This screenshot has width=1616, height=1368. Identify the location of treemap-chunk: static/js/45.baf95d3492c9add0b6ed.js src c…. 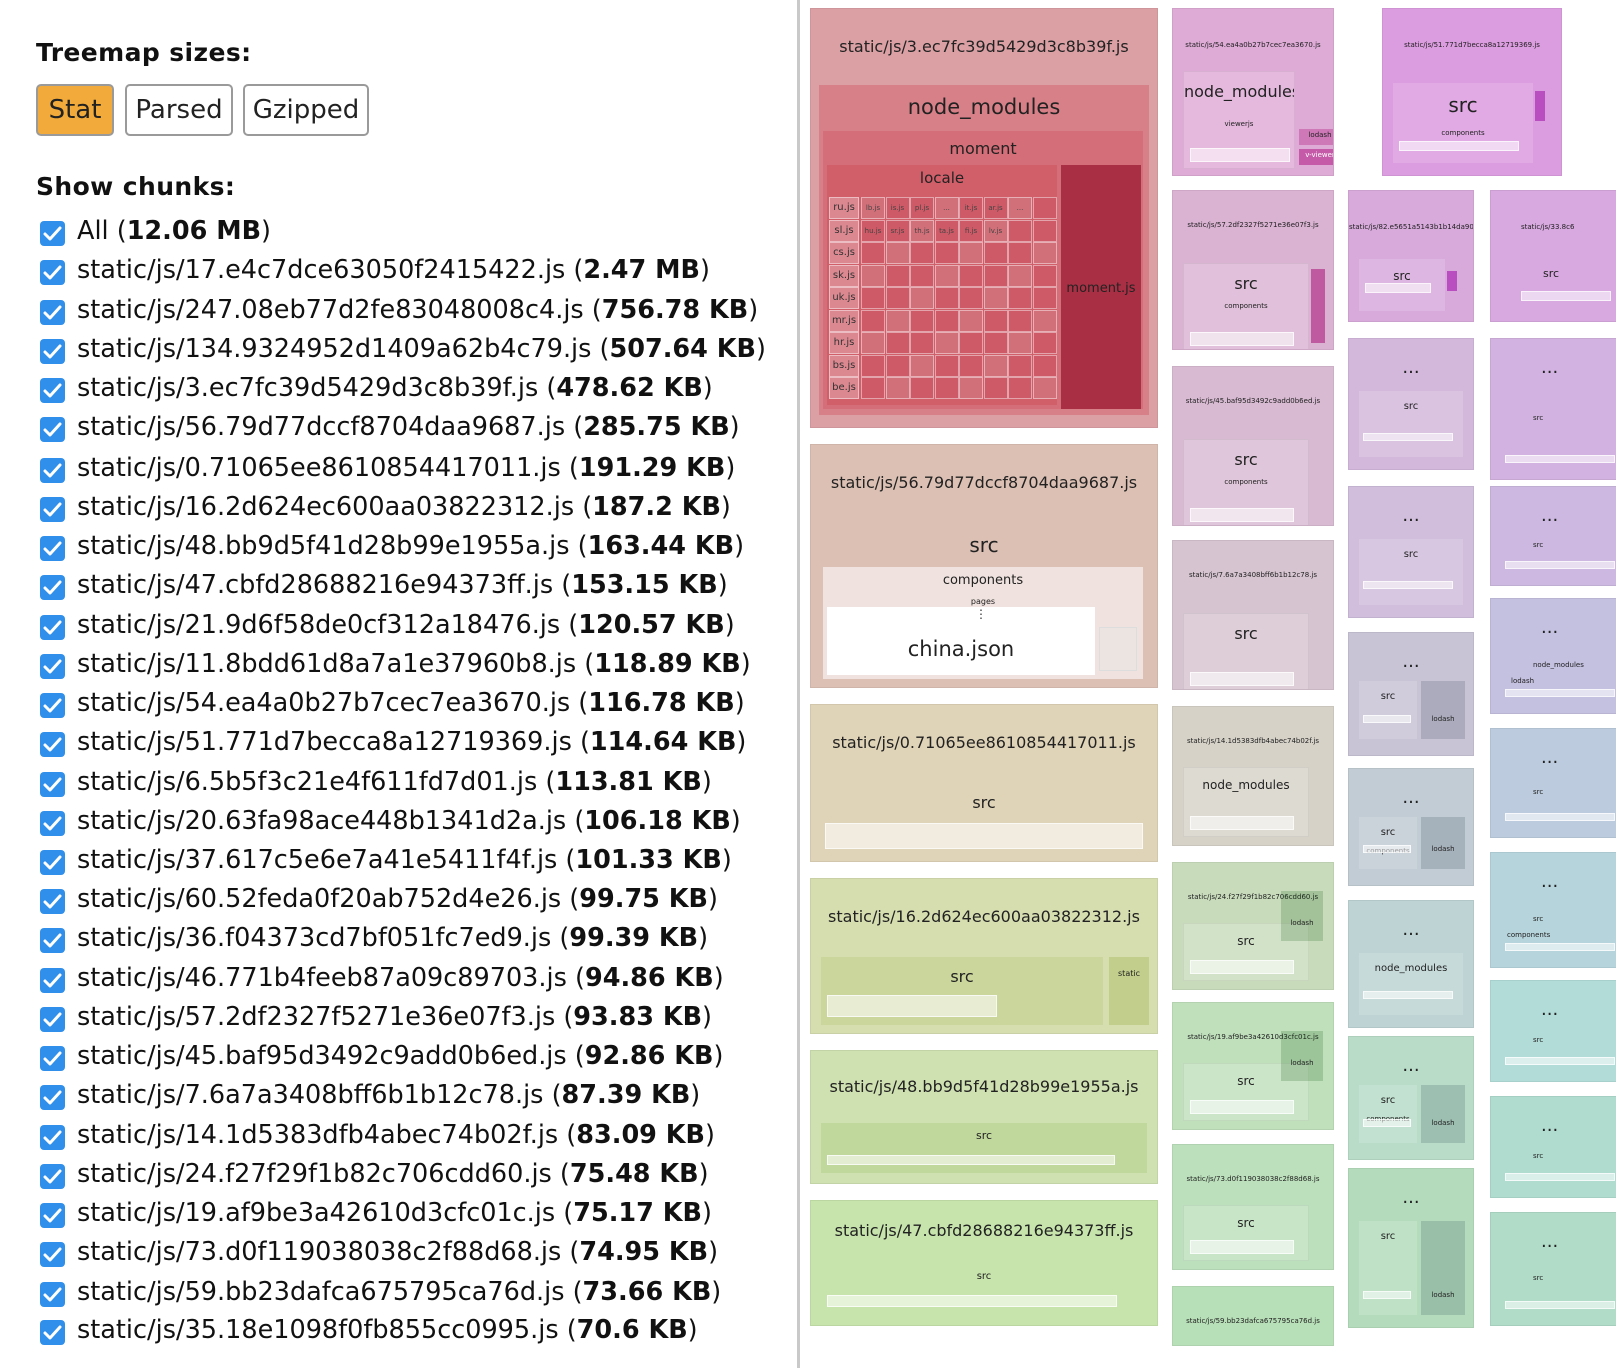
(1253, 446).